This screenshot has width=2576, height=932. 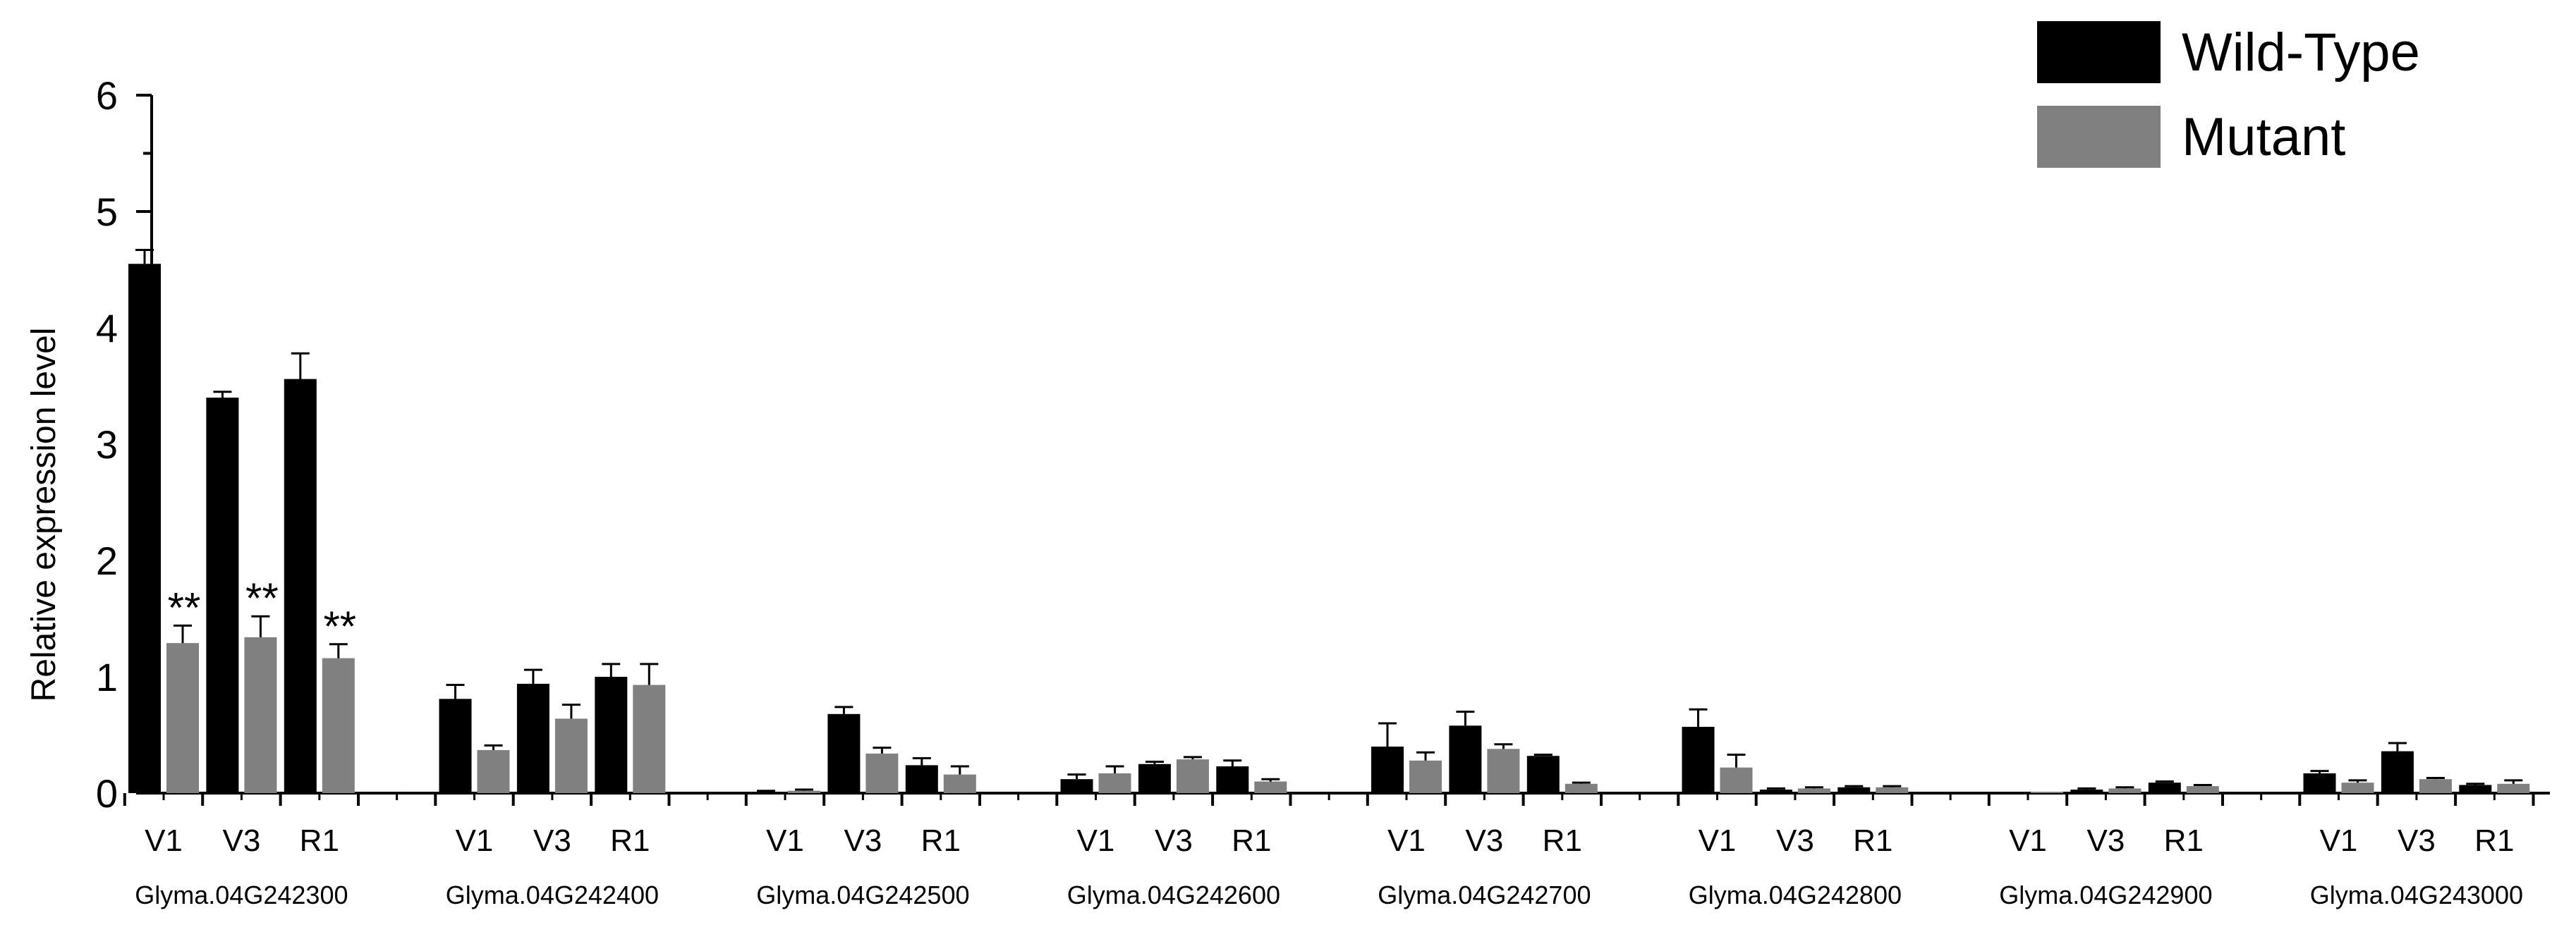 What do you see at coordinates (107, 212) in the screenshot?
I see `y-tick-label: 5` at bounding box center [107, 212].